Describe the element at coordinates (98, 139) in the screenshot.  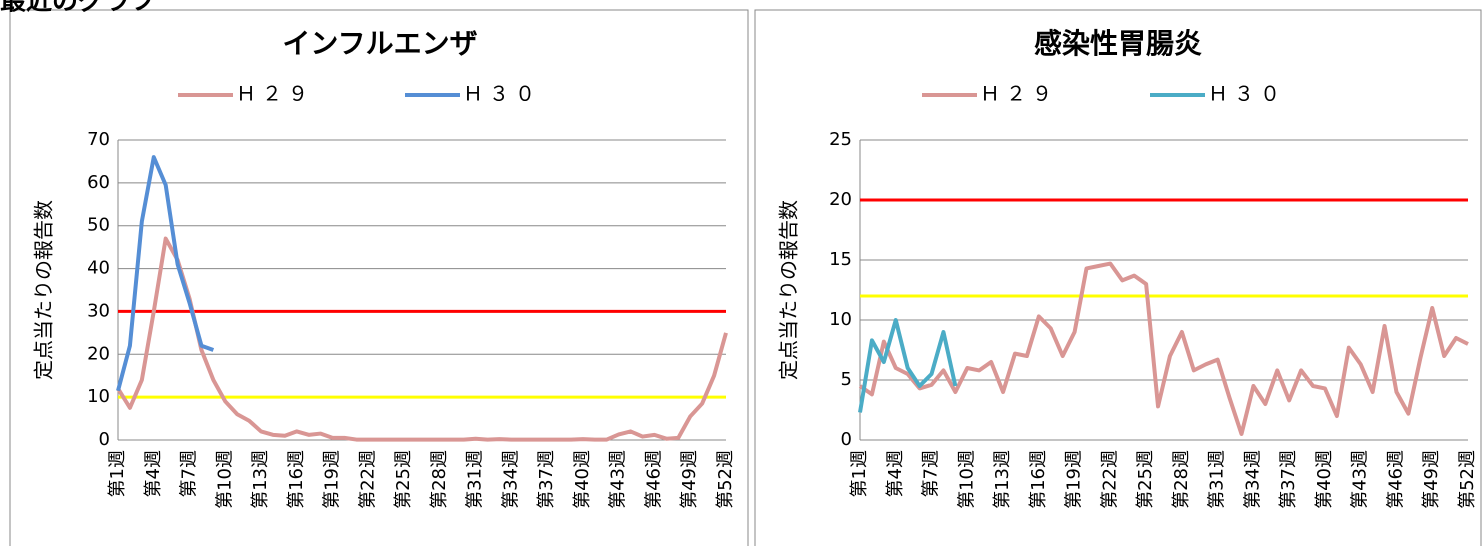
I see `y-tick-label: 70` at that location.